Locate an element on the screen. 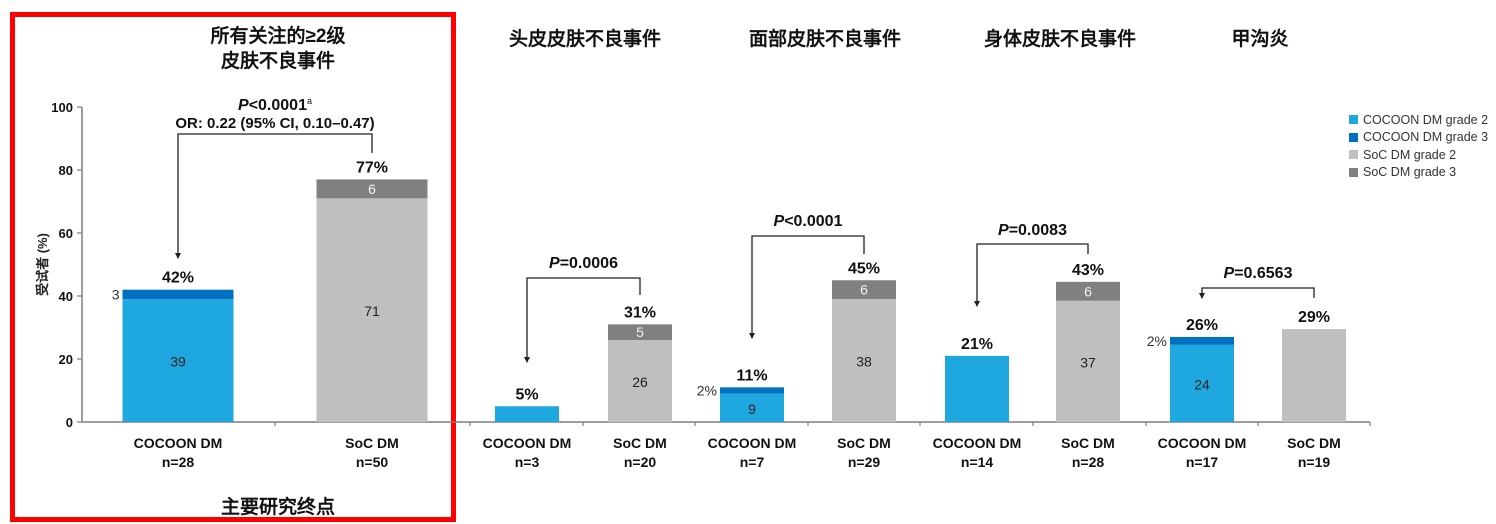 This screenshot has height=524, width=1496. sample-size-label: n=17 is located at coordinates (1202, 462).